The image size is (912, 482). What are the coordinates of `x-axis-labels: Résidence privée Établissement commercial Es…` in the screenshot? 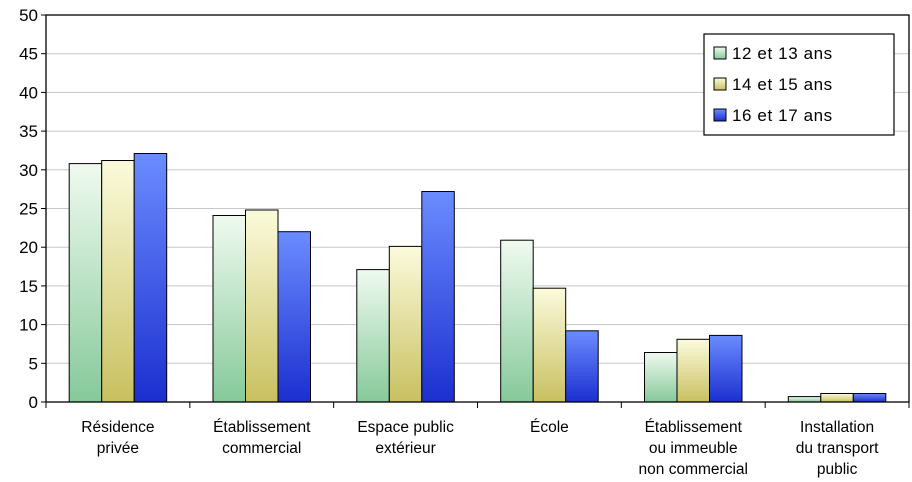 It's located at (480, 448).